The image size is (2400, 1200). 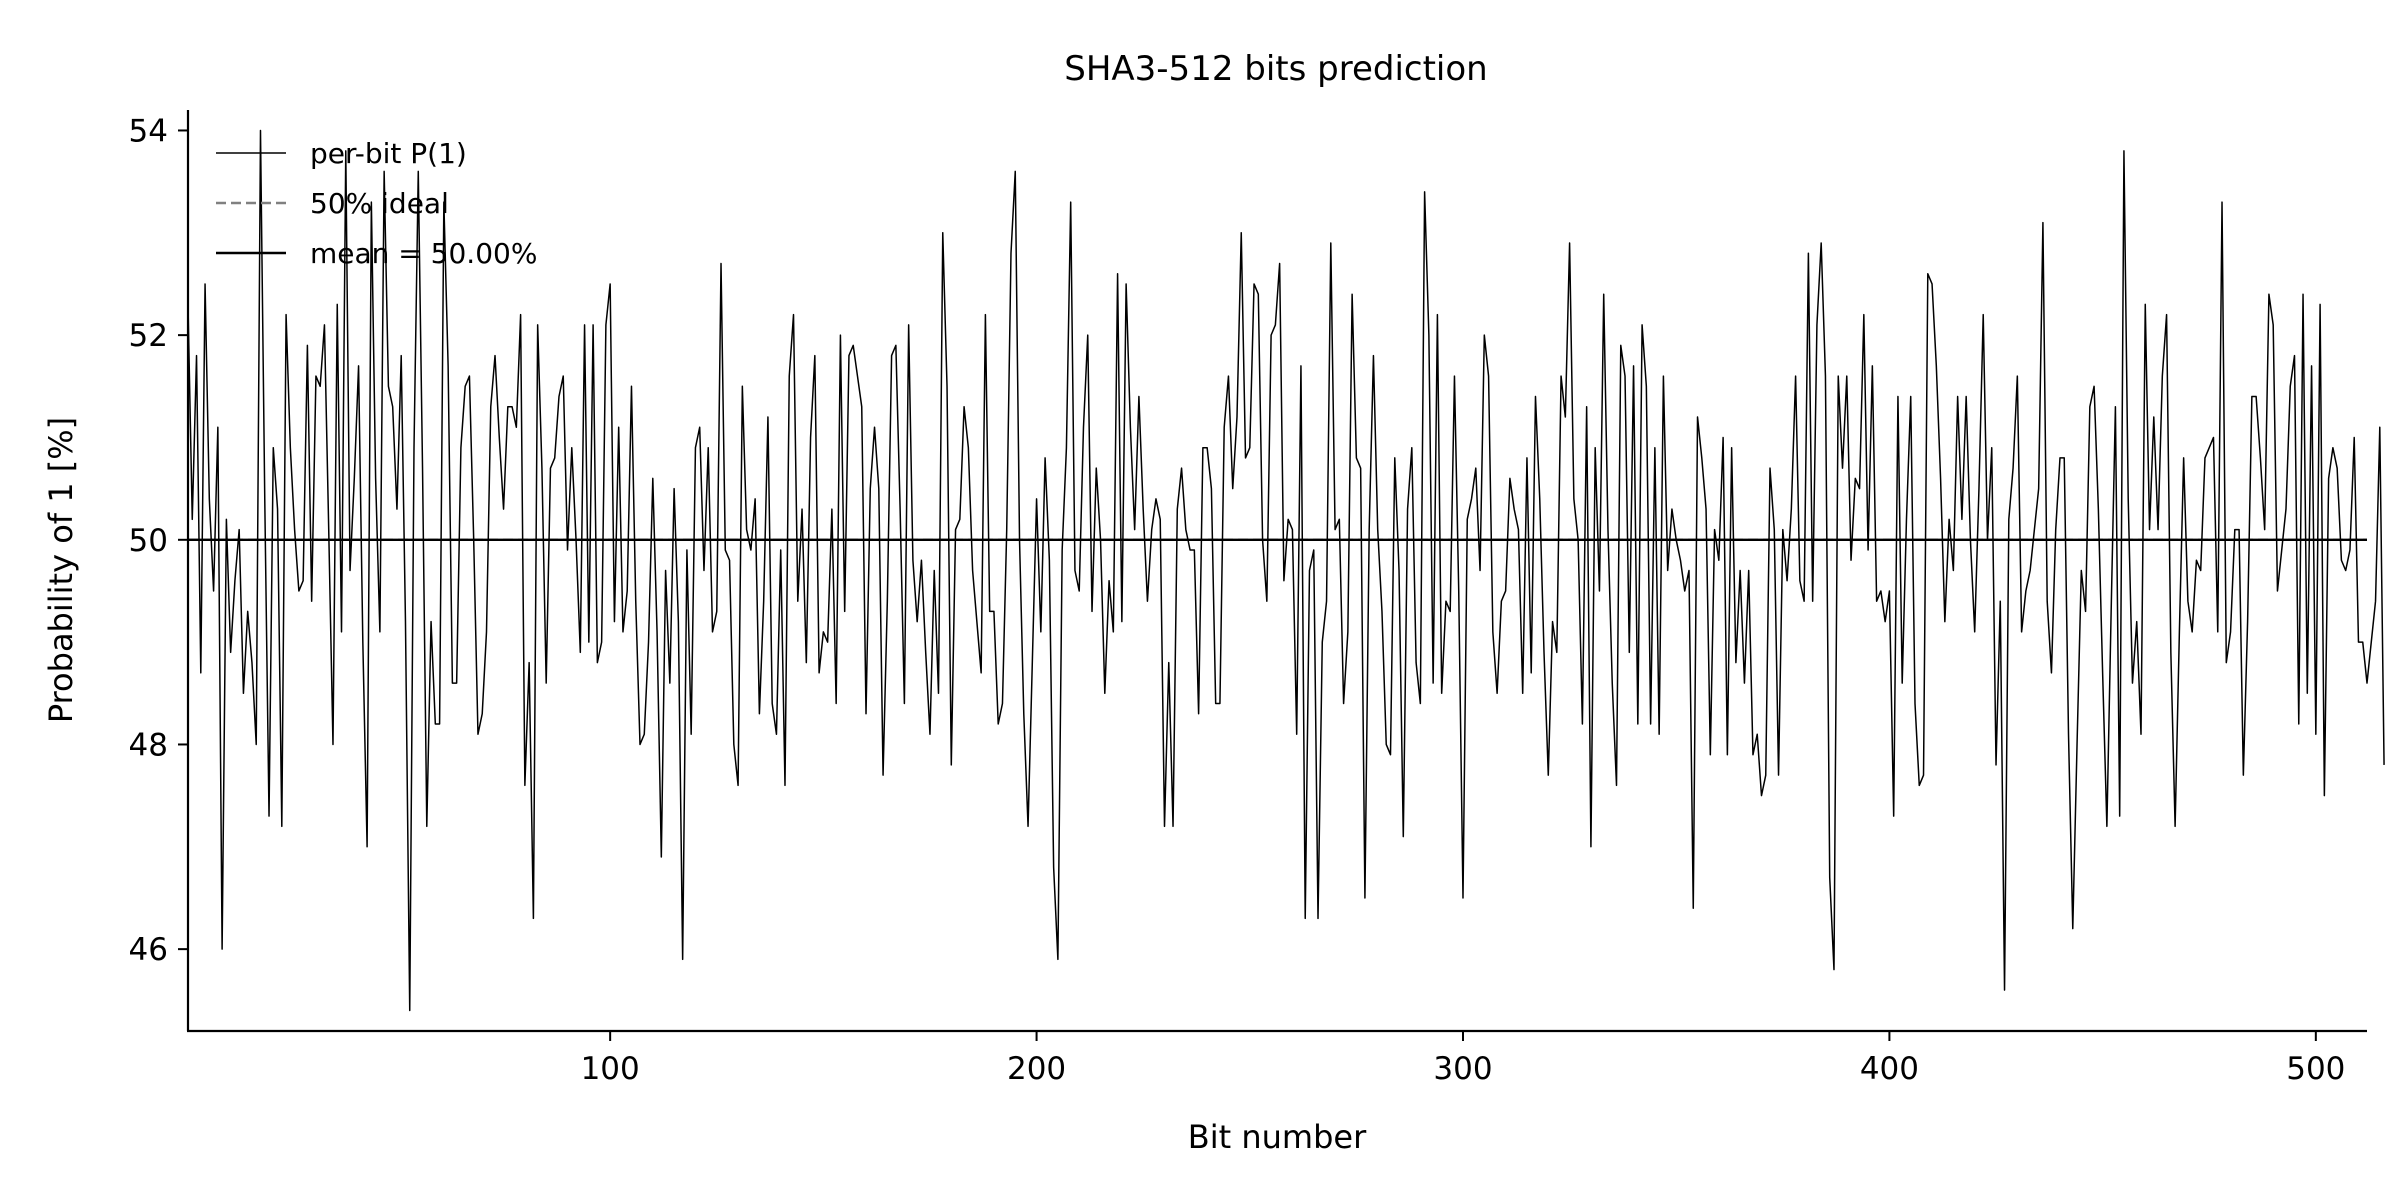 I want to click on legend-label-per-bit: per-bit P(1), so click(x=388, y=153).